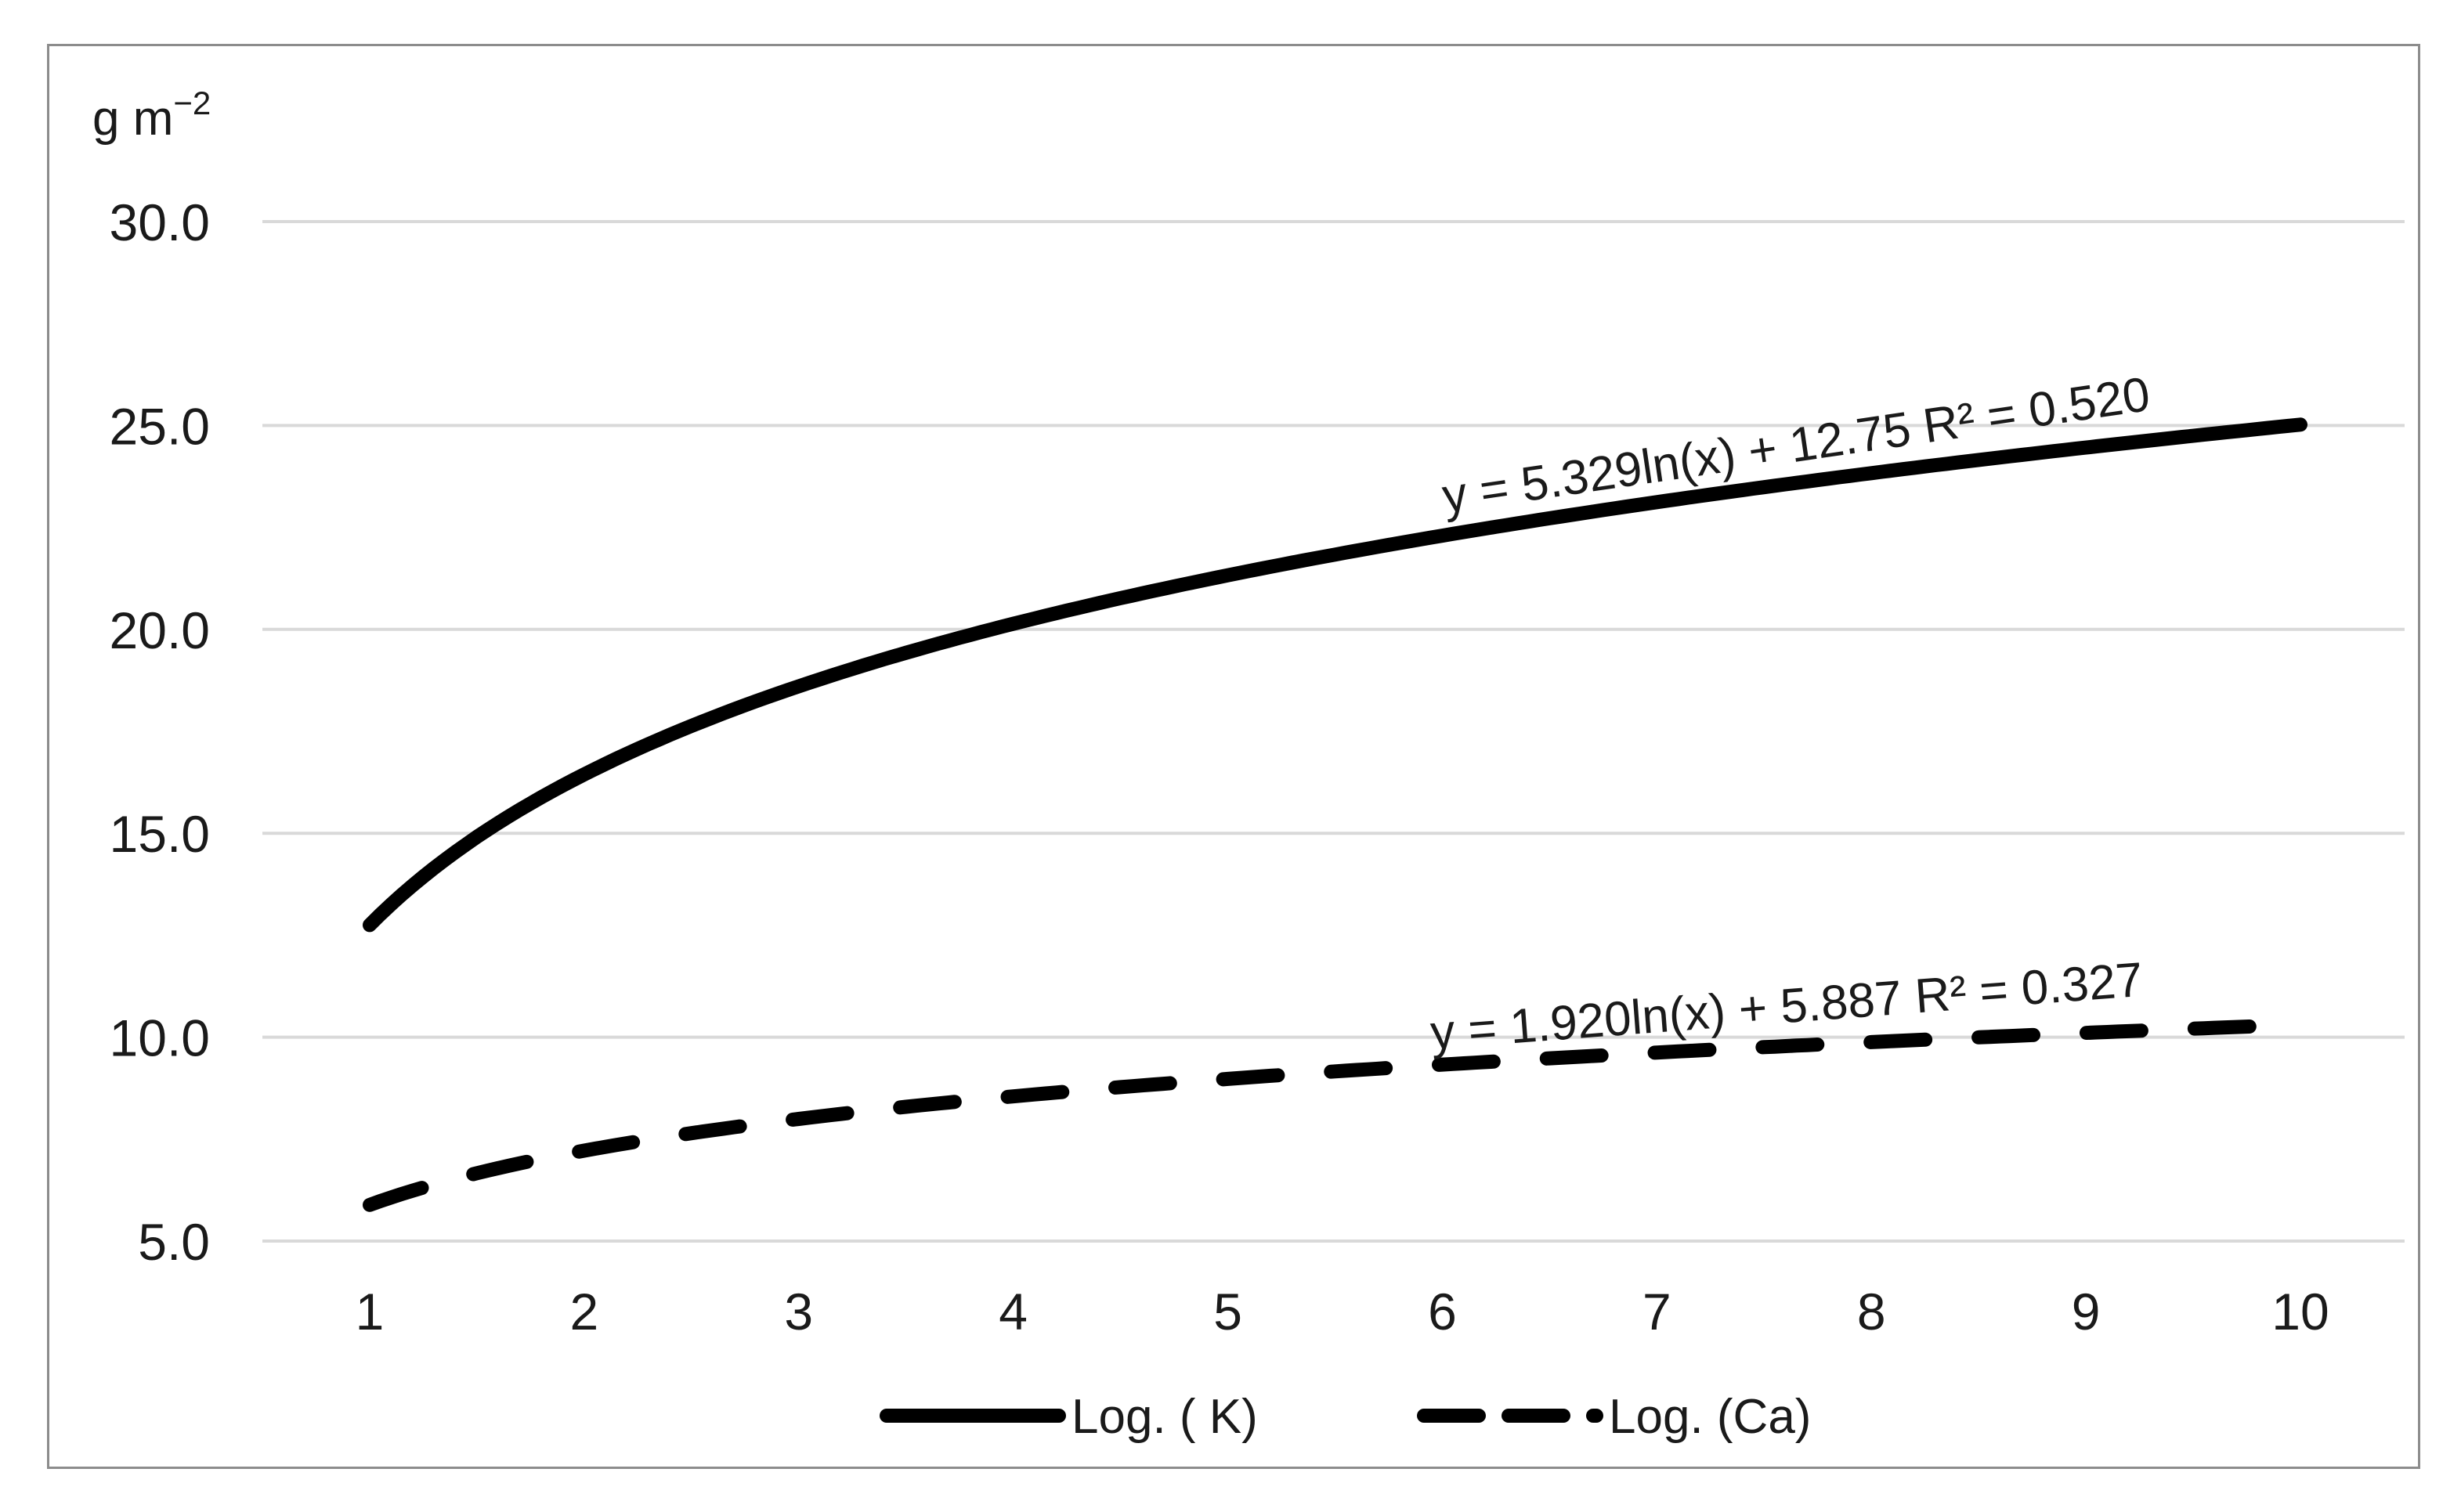 The image size is (2461, 1512). I want to click on x-tick-label: 3, so click(799, 1312).